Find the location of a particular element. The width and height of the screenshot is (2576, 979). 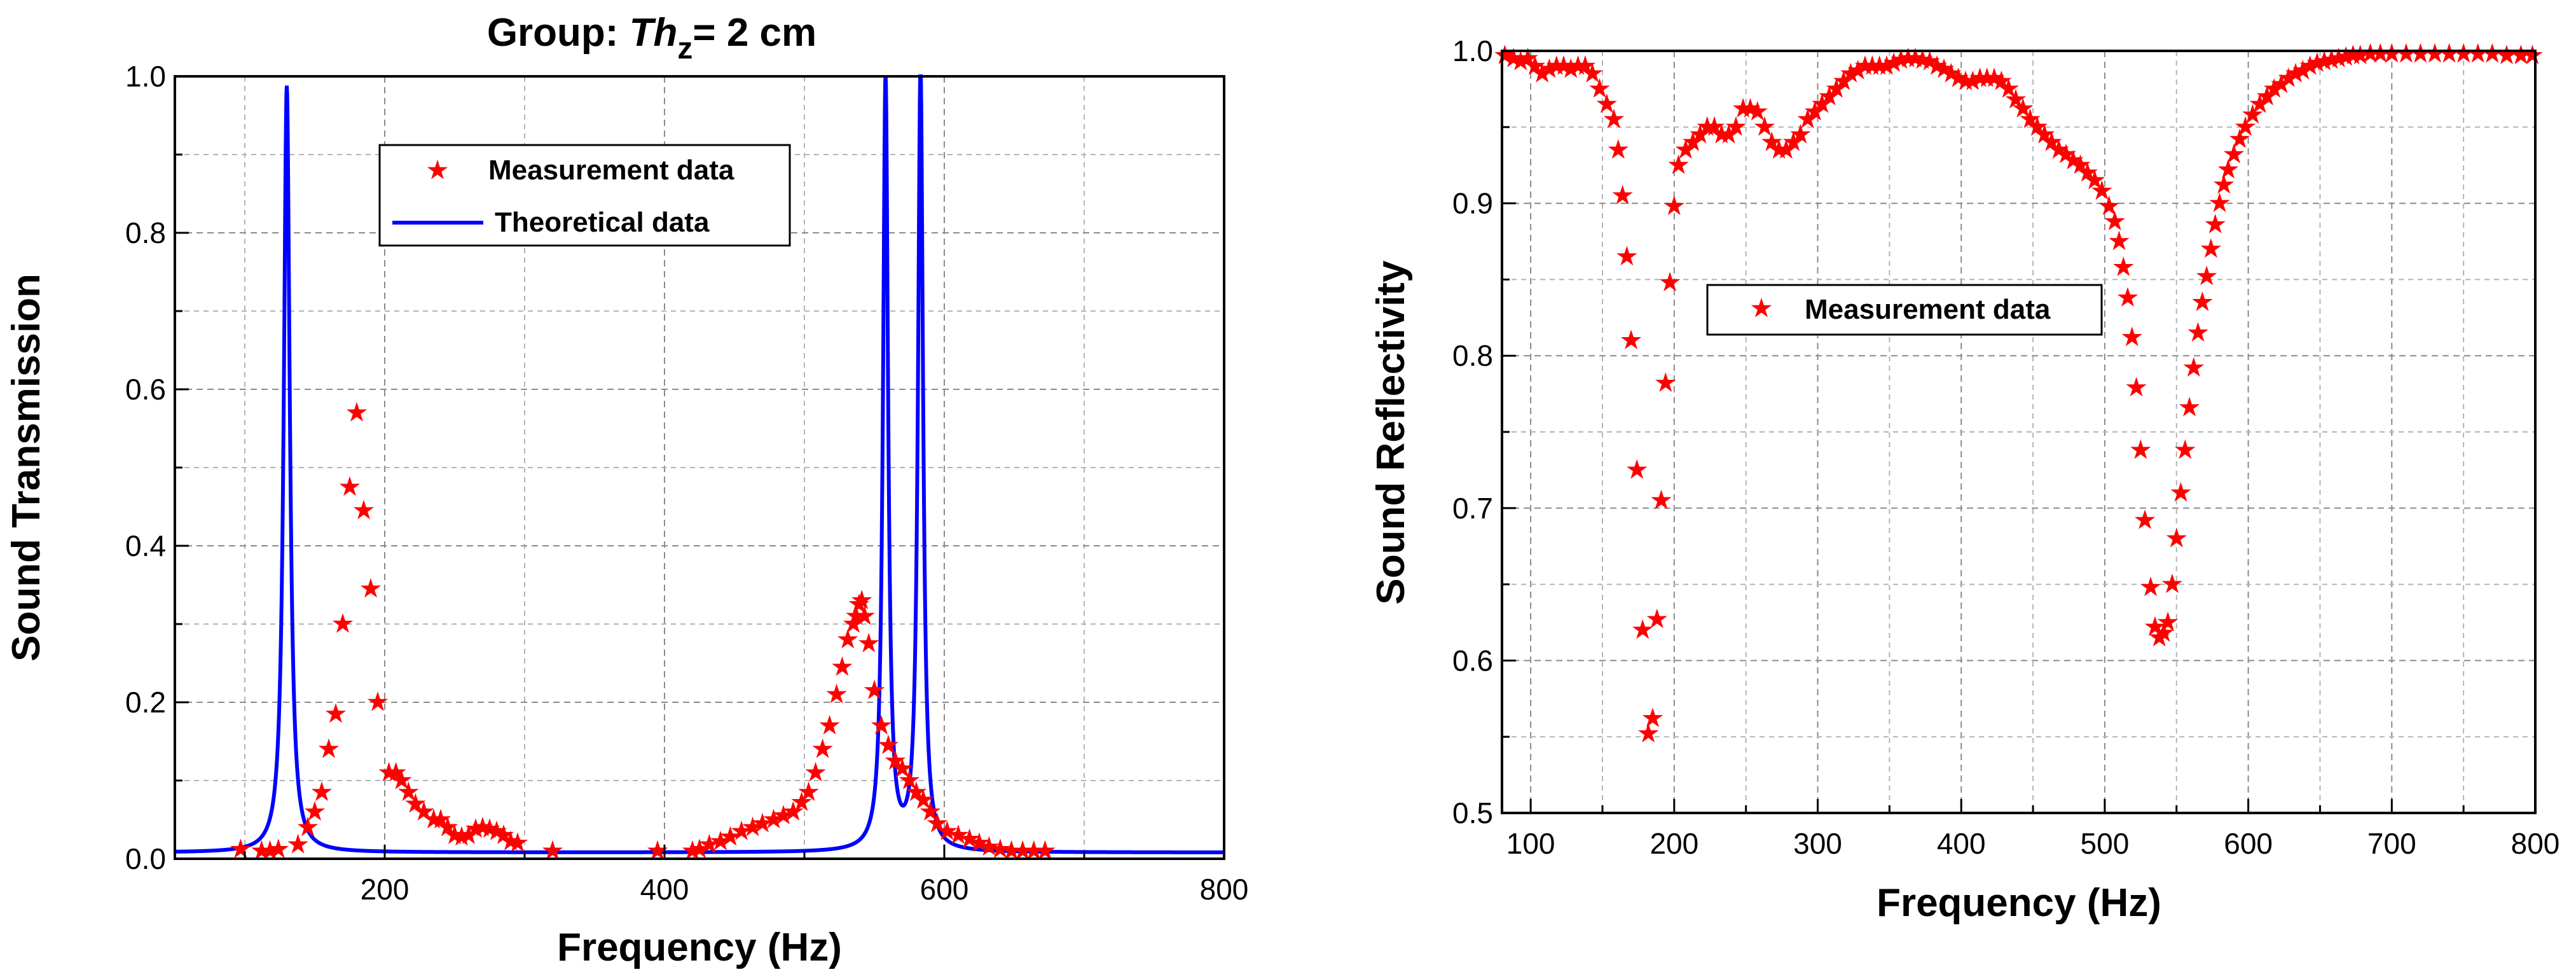

x-tick-label: 300 is located at coordinates (1817, 843).